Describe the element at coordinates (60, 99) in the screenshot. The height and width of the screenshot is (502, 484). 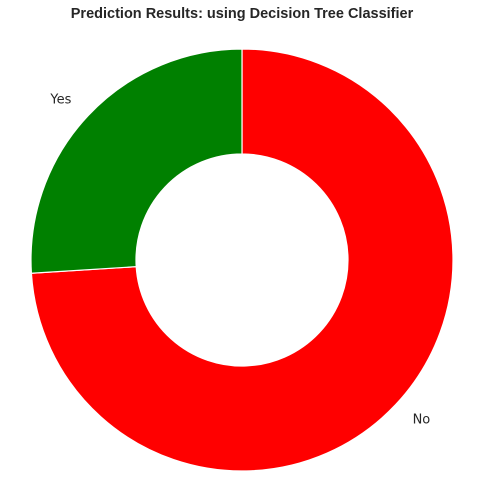
I see `slice-label-yes: Yes` at that location.